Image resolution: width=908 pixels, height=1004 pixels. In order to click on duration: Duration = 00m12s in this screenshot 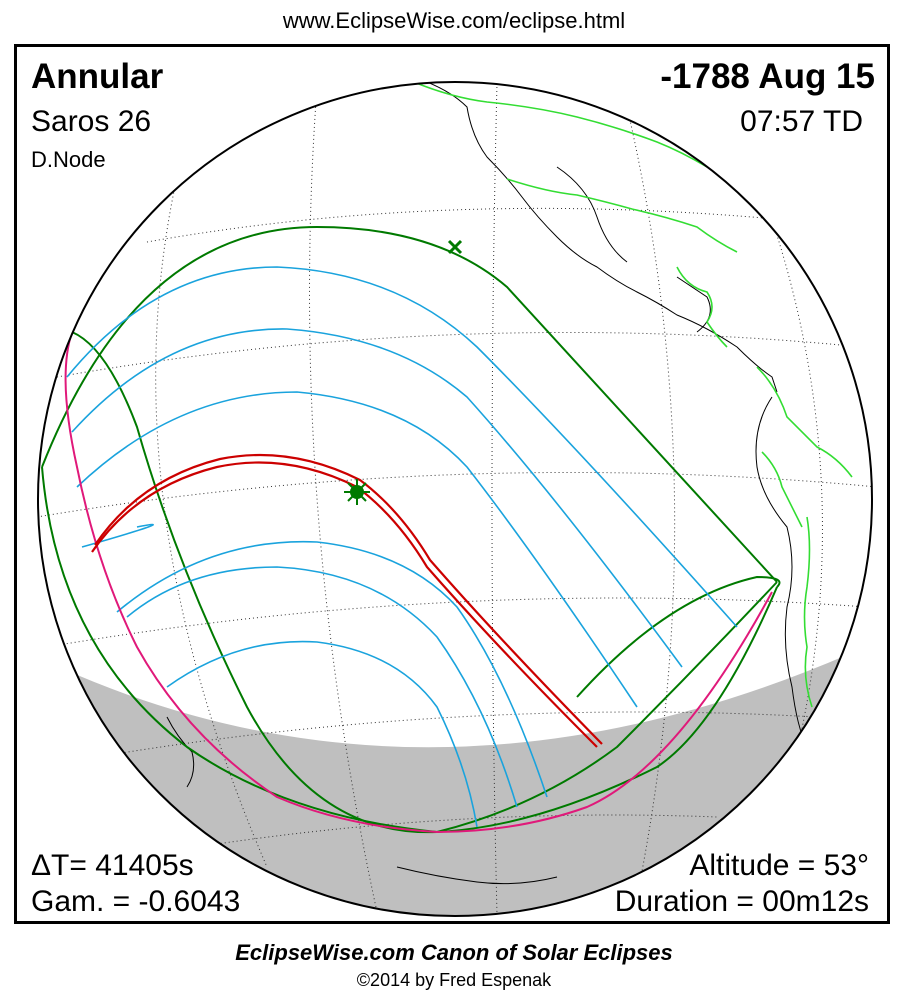, I will do `click(741, 901)`.